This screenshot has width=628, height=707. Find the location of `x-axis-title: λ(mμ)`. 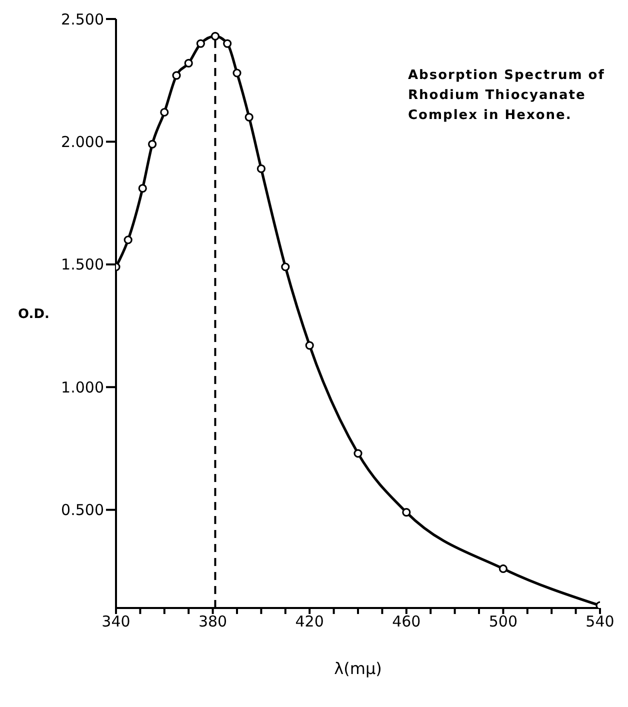

x-axis-title: λ(mμ) is located at coordinates (358, 668).